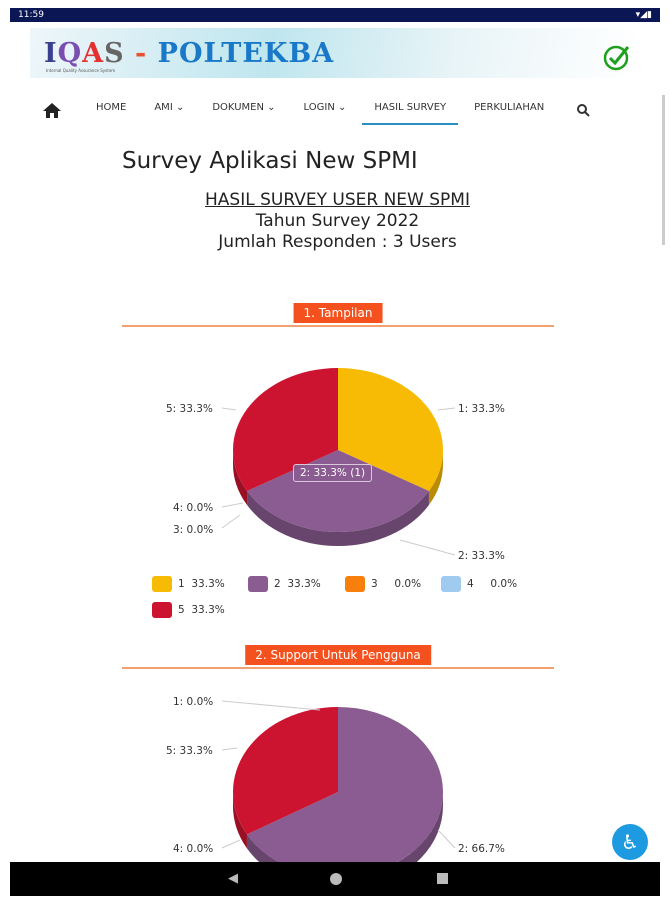 This screenshot has width=671, height=900. I want to click on android-nav-bar: ◀, so click(335, 879).